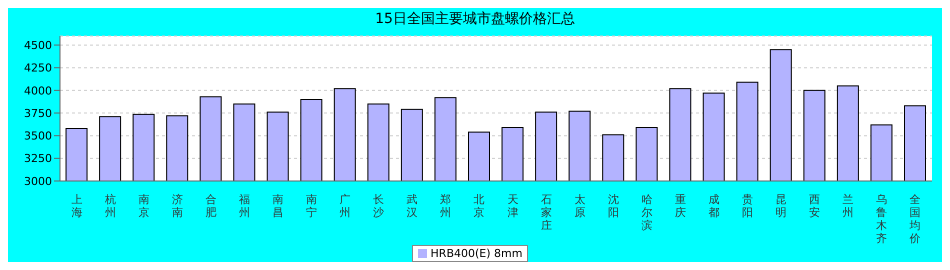 This screenshot has height=270, width=950. What do you see at coordinates (512, 206) in the screenshot?
I see `x-tick-label: 天津` at bounding box center [512, 206].